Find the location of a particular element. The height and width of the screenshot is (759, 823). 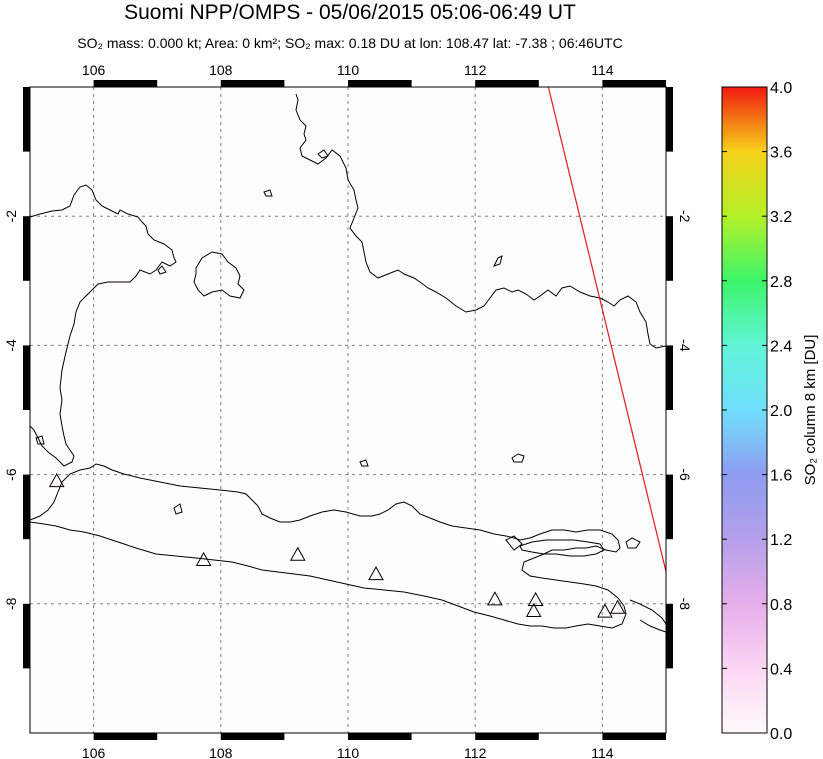

lon-label-bottom: 114 is located at coordinates (602, 752).